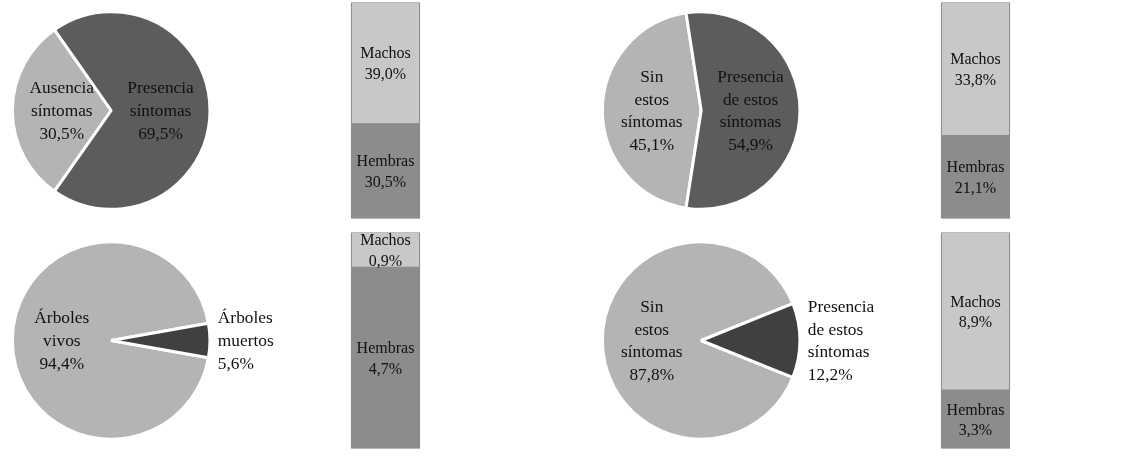 The height and width of the screenshot is (470, 1147). What do you see at coordinates (245, 329) in the screenshot?
I see `slice-label: Árboles muertos` at bounding box center [245, 329].